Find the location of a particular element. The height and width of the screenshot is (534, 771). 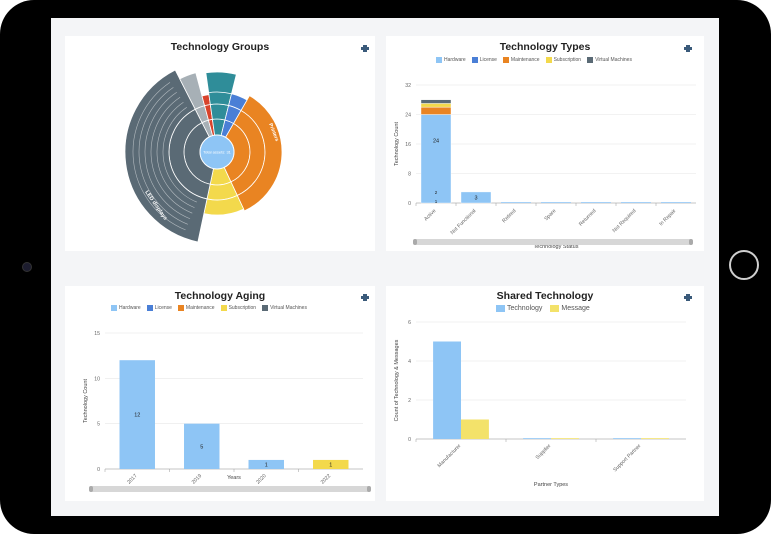

bar-data-label: 5 is located at coordinates (201, 447).